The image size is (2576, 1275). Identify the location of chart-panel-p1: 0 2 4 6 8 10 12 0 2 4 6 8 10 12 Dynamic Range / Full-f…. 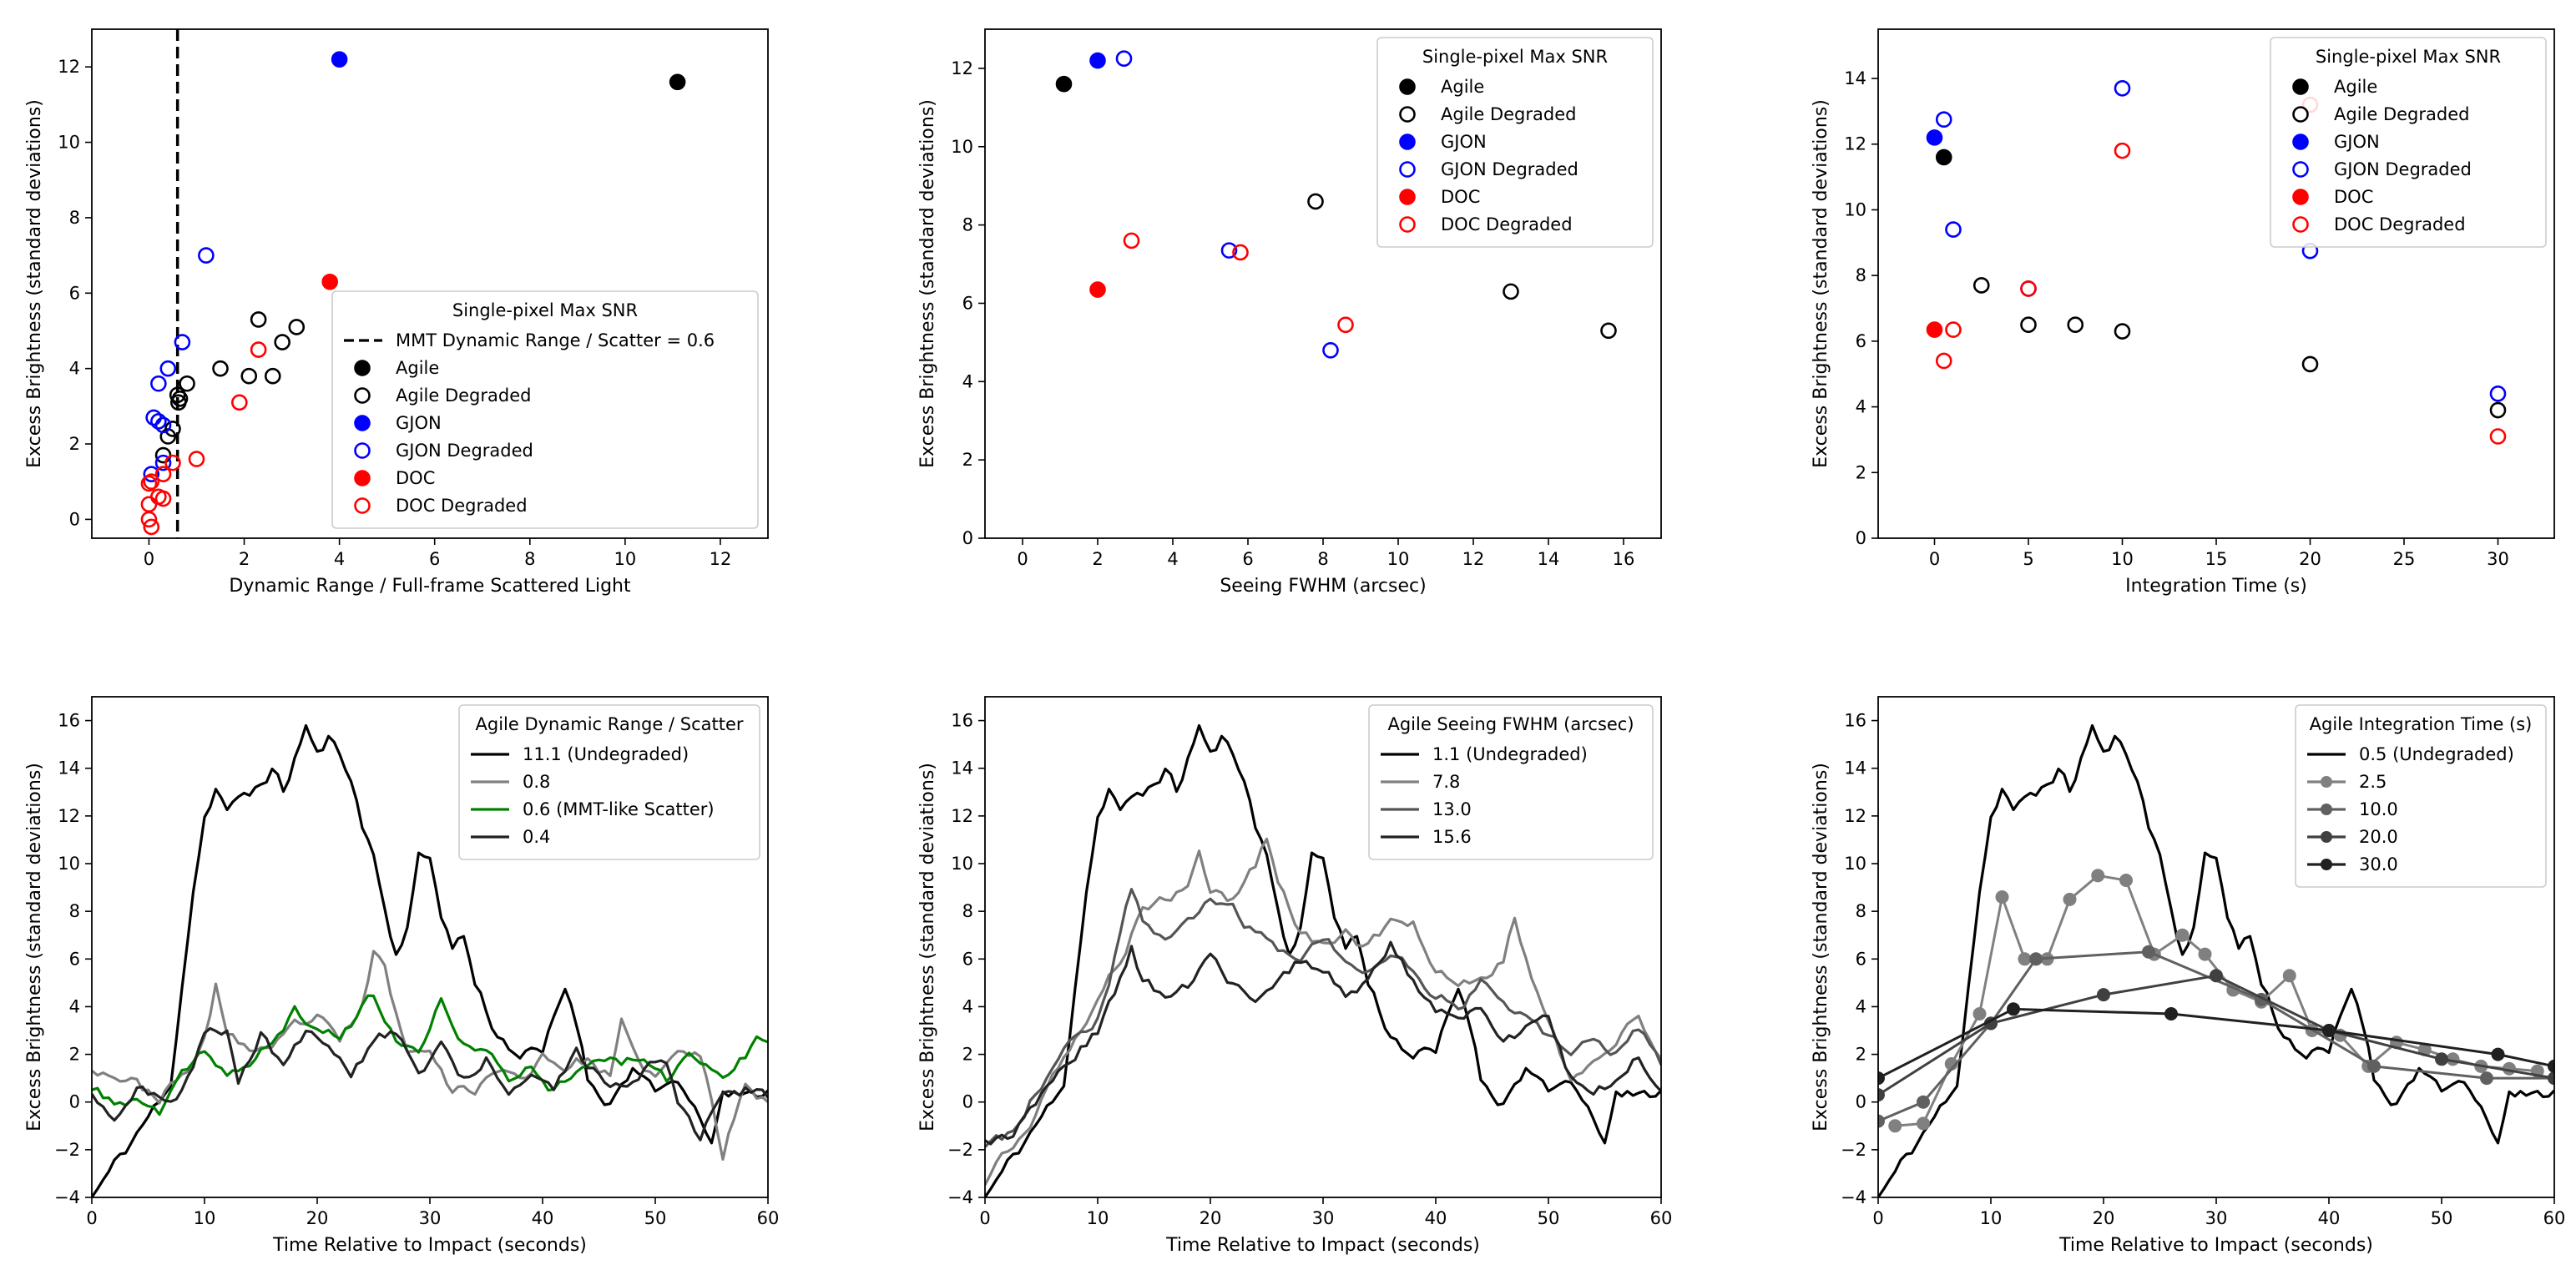
(396, 312).